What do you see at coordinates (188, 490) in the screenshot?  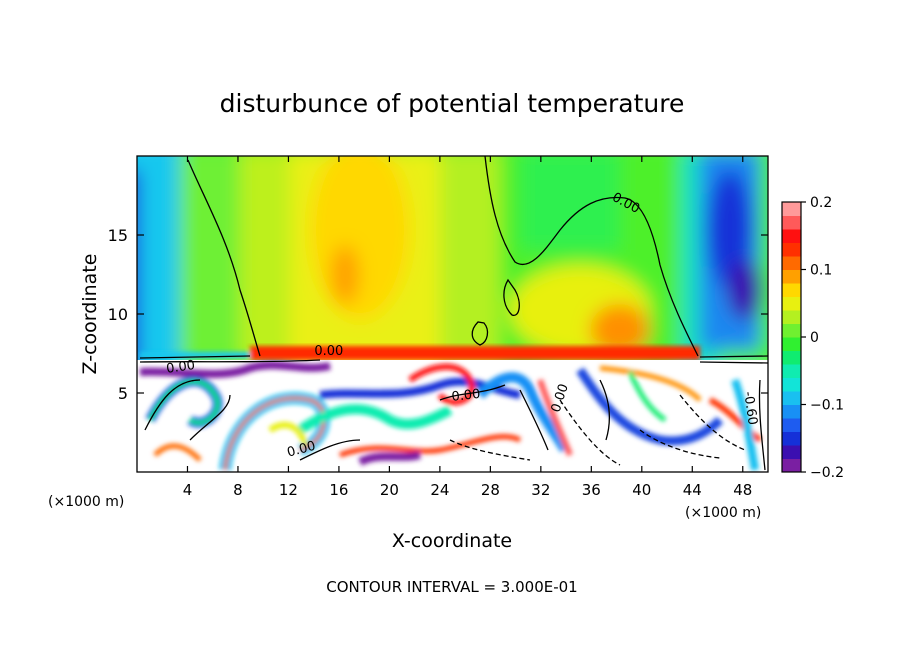 I see `x-tick-label: 4` at bounding box center [188, 490].